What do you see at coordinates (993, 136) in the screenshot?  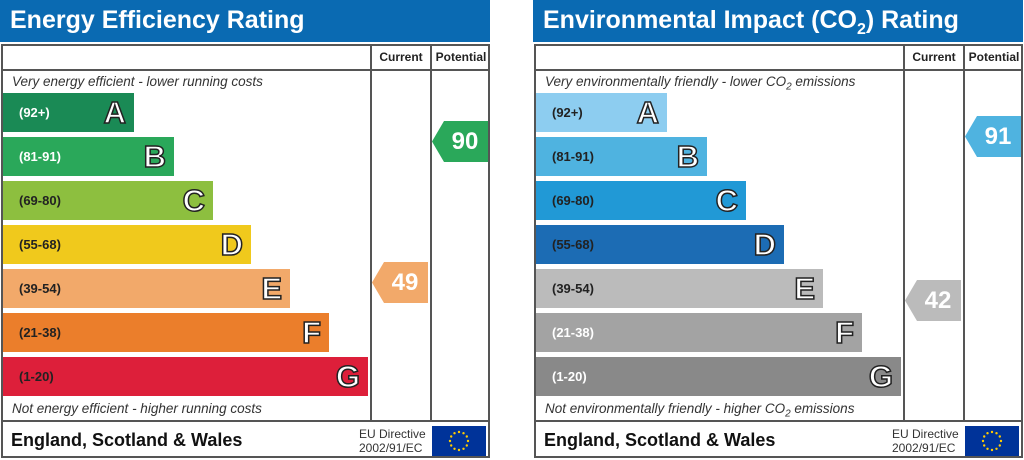 I see `potential-rating-arrow: 91` at bounding box center [993, 136].